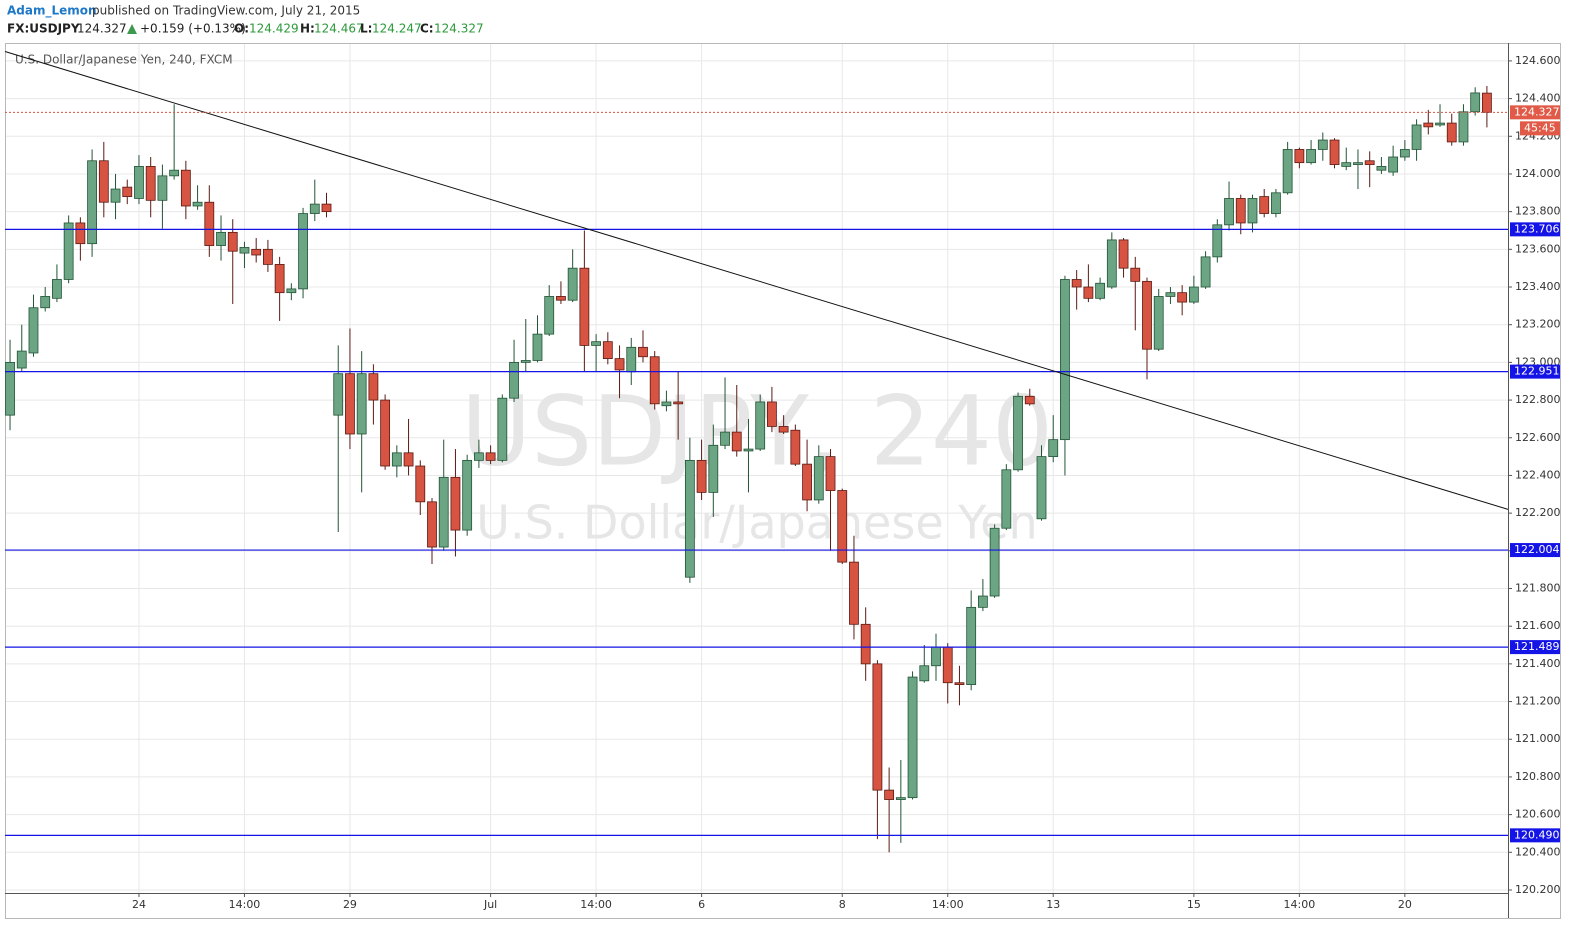 This screenshot has width=1587, height=939. What do you see at coordinates (490, 904) in the screenshot?
I see `x-tick-label: Jul` at bounding box center [490, 904].